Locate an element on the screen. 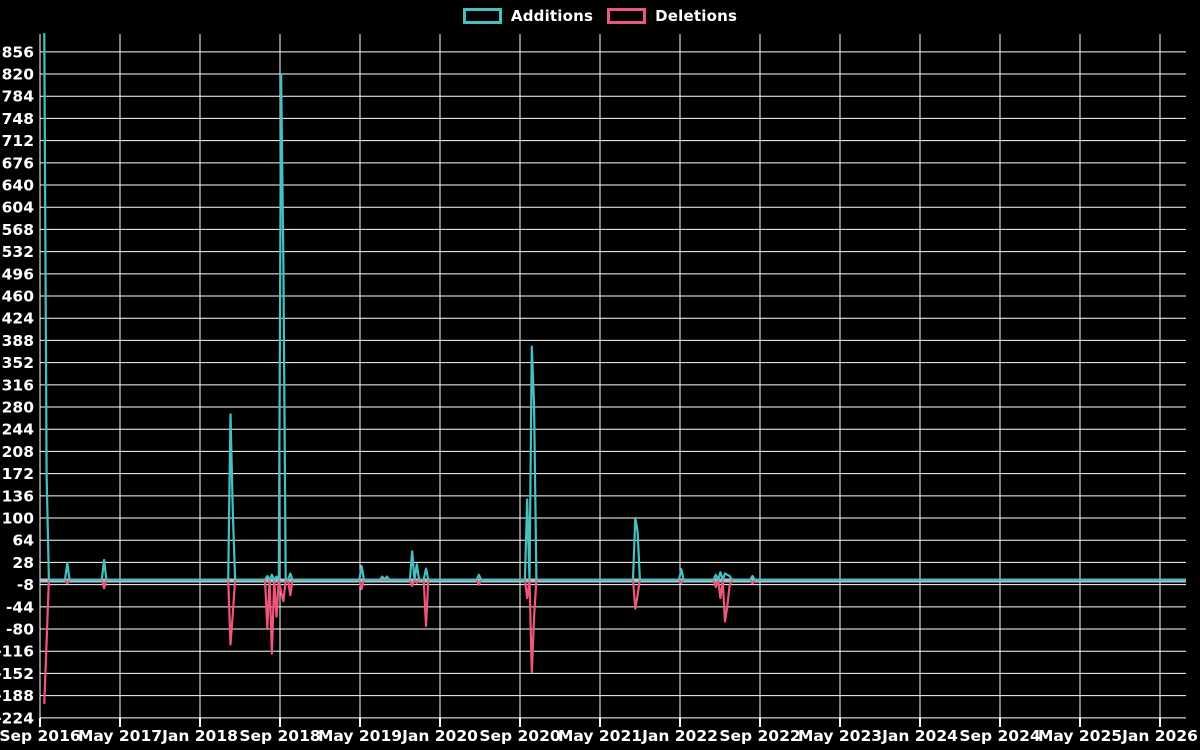 This screenshot has width=1200, height=750. y-tick-label: 172 is located at coordinates (18, 474).